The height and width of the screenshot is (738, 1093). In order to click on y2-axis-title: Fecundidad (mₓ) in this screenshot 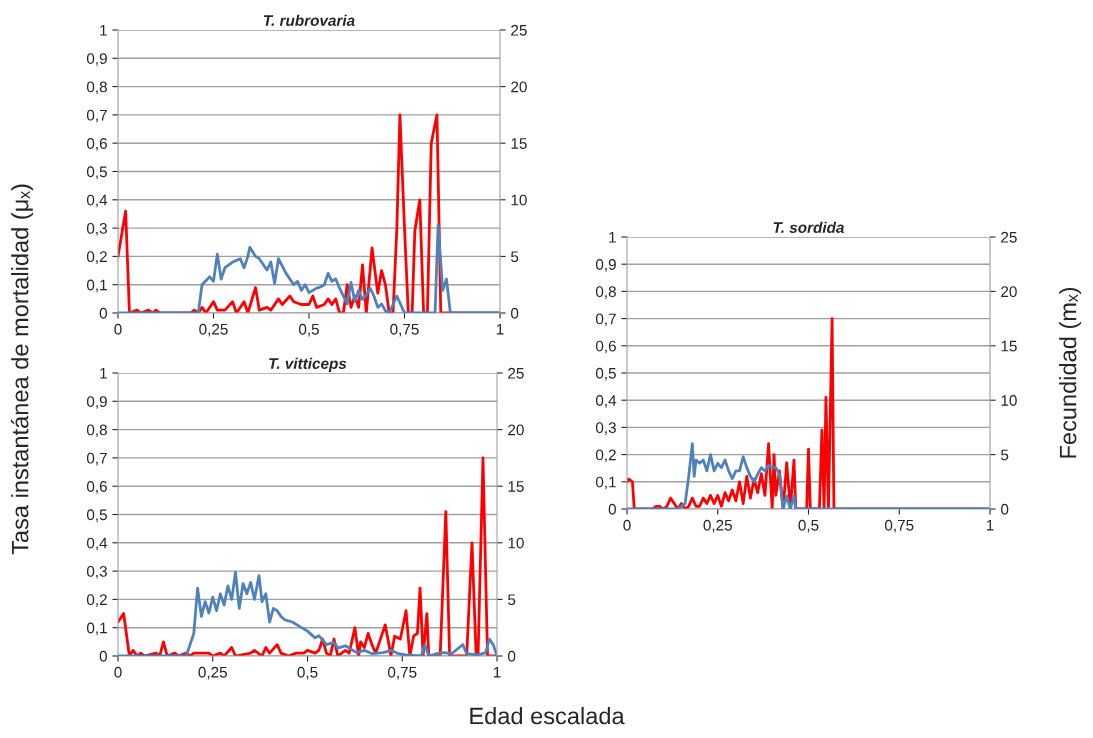, I will do `click(1070, 372)`.